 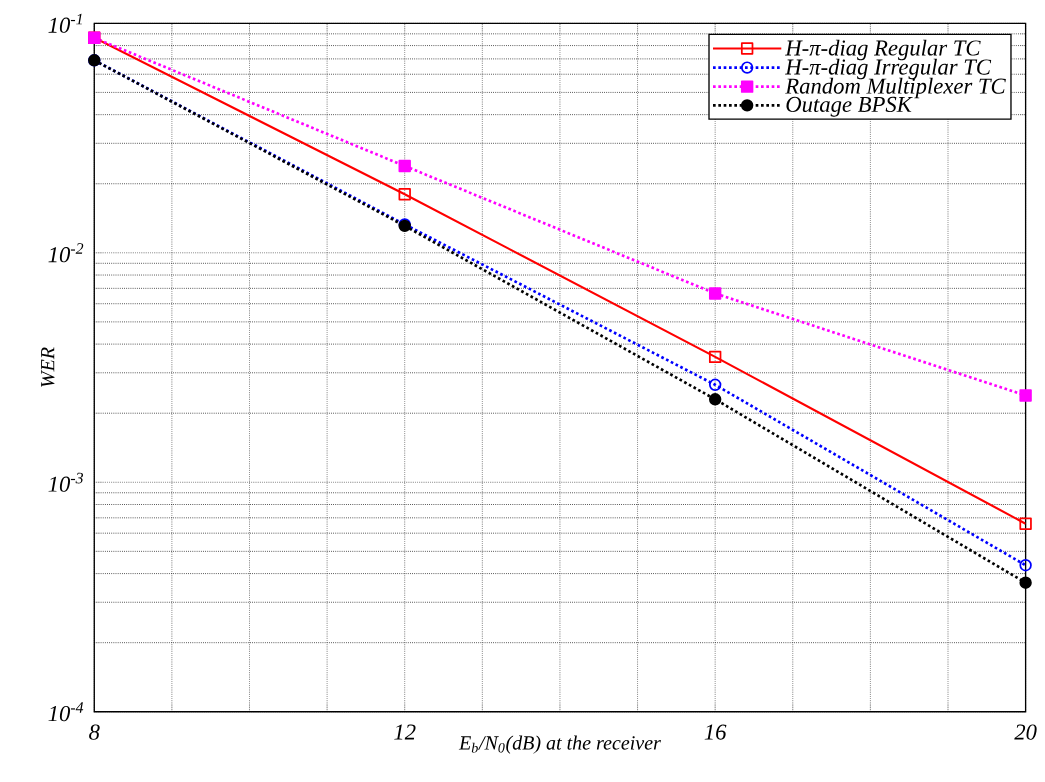 What do you see at coordinates (94, 732) in the screenshot?
I see `x-tick-label: 8` at bounding box center [94, 732].